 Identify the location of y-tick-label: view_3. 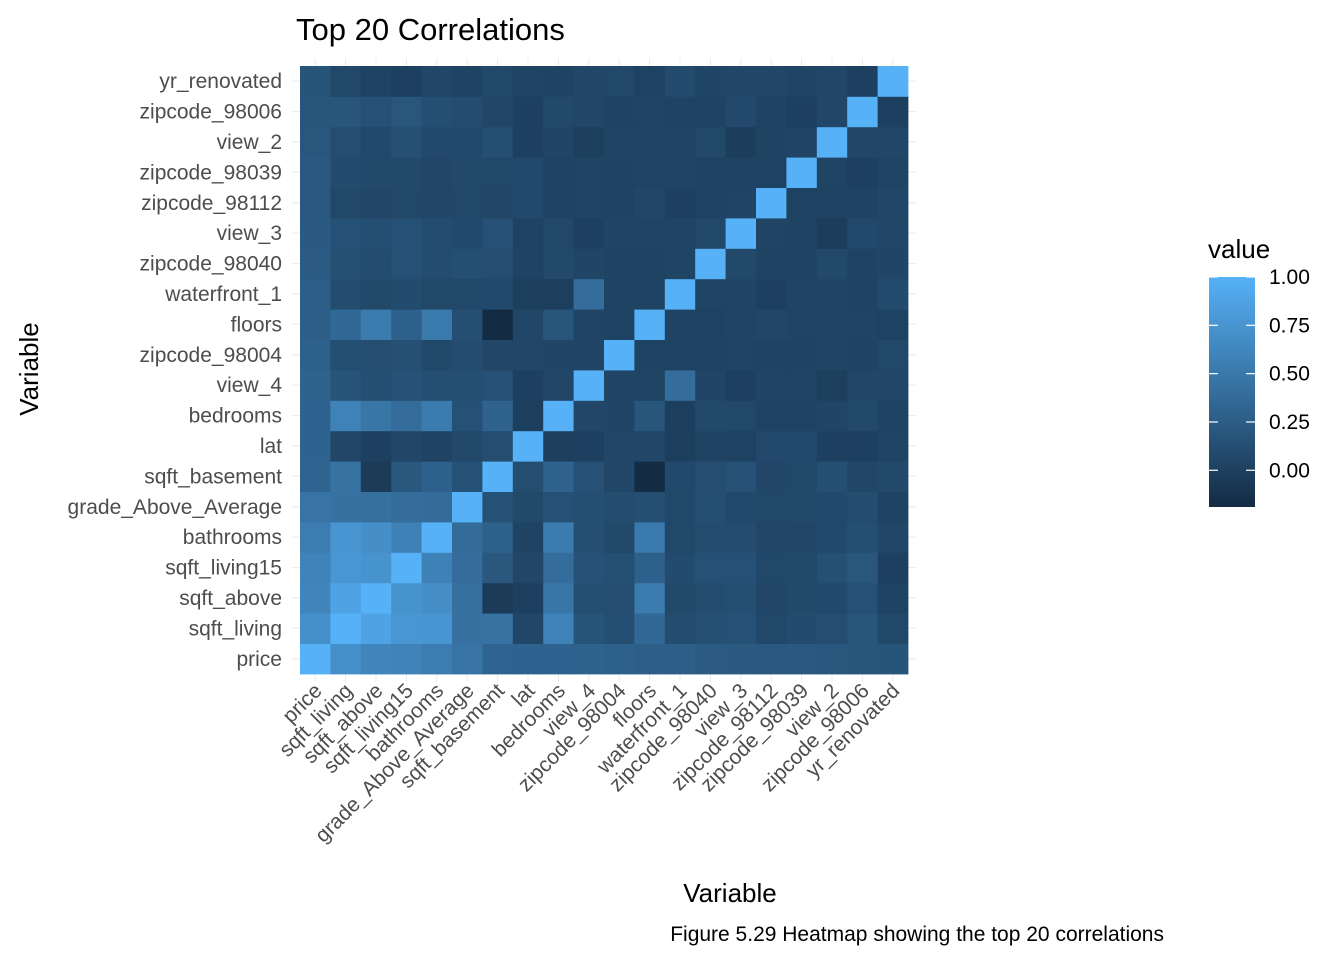
(249, 233).